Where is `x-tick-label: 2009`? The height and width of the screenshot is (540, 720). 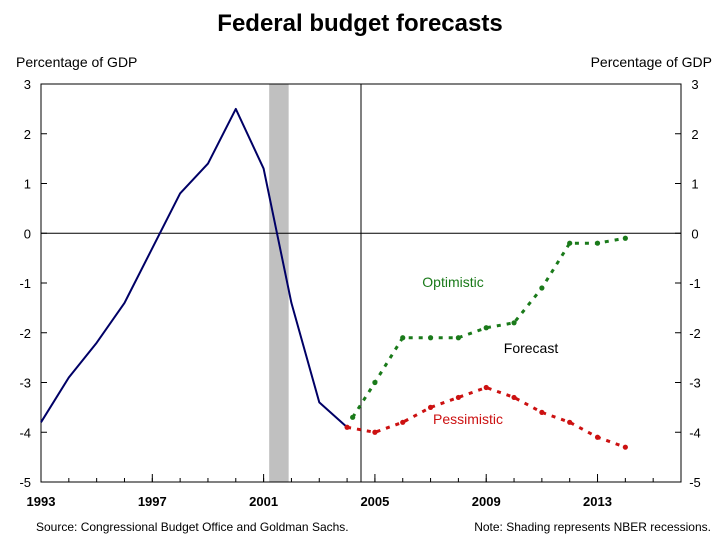
x-tick-label: 2009 is located at coordinates (486, 501).